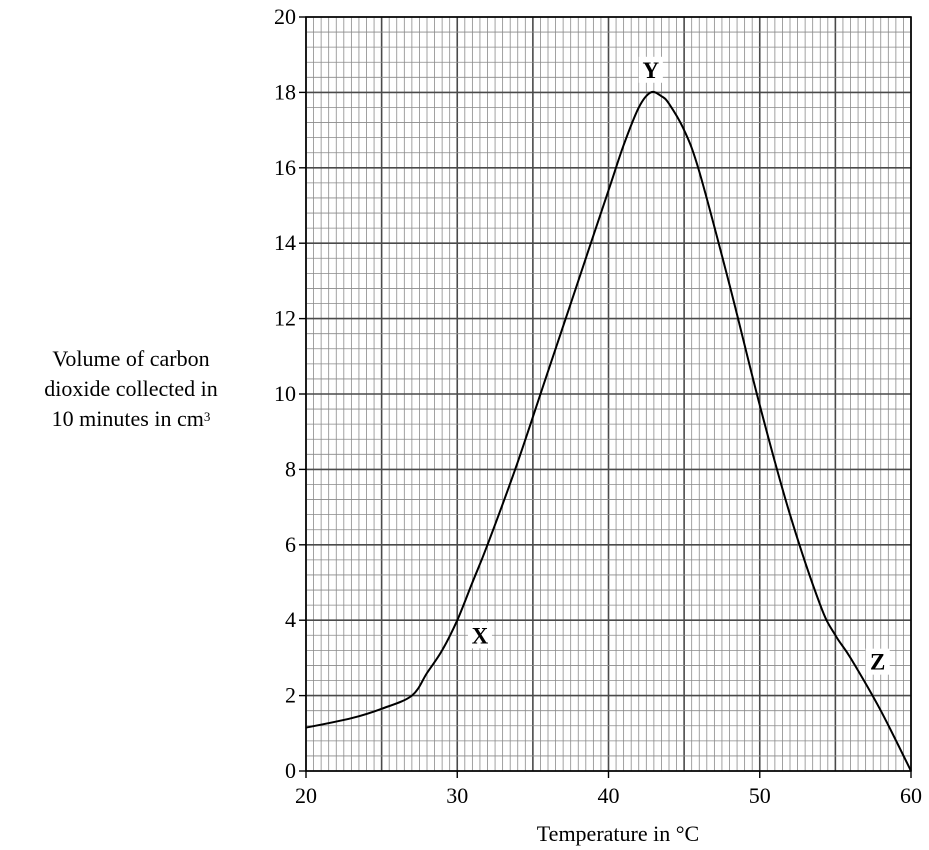 Image resolution: width=929 pixels, height=850 pixels. What do you see at coordinates (285, 318) in the screenshot?
I see `y-tick-label: 12` at bounding box center [285, 318].